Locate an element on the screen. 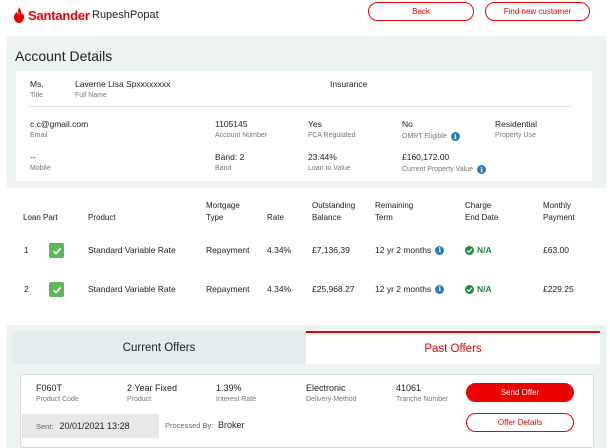 This screenshot has height=448, width=610. tab-past-offers: Past Offers is located at coordinates (453, 347).